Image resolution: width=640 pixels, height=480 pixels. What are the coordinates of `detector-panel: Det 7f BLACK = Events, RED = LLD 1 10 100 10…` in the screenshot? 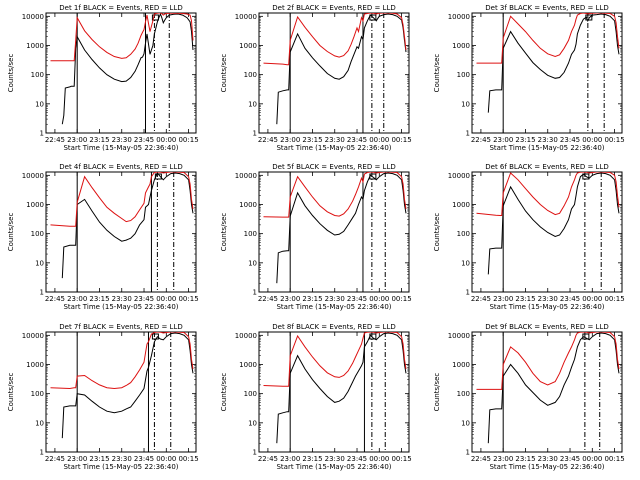 It's located at (103, 397).